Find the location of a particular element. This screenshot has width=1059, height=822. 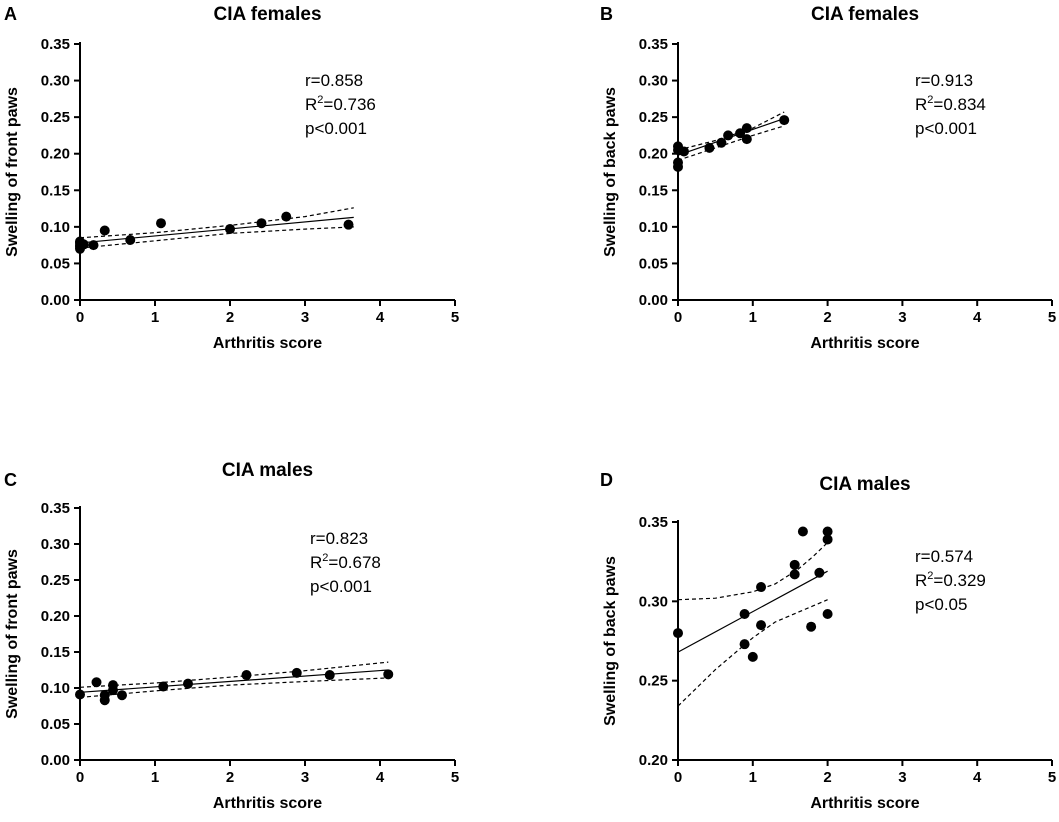

x-tick-label: 0 is located at coordinates (80, 317).